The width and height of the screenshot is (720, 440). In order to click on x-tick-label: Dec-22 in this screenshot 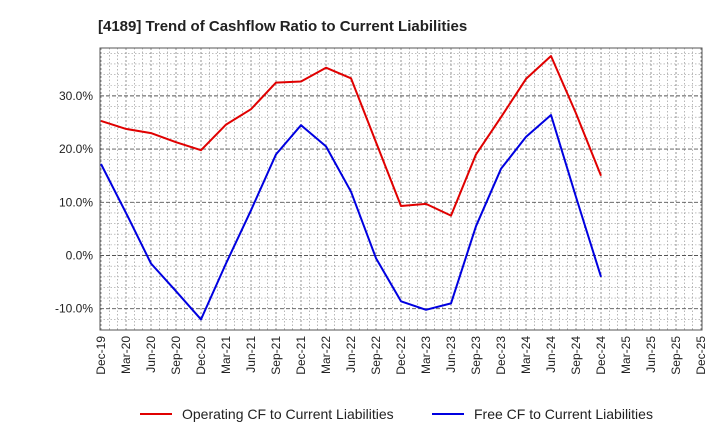, I will do `click(401, 355)`.